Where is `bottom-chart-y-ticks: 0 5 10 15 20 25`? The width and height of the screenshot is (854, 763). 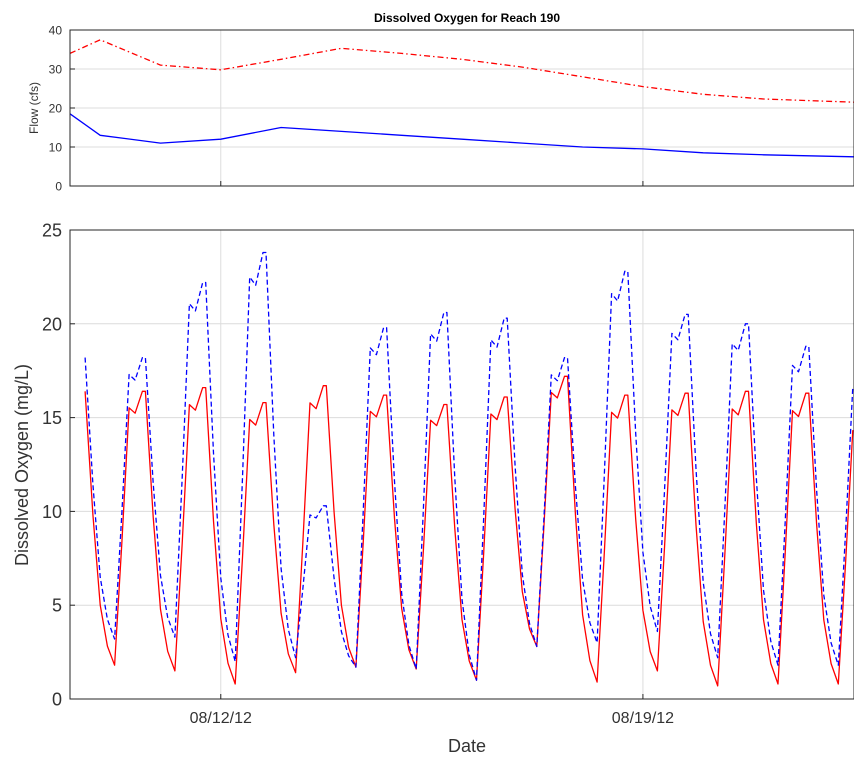 bottom-chart-y-ticks: 0 5 10 15 20 25 is located at coordinates (58, 464).